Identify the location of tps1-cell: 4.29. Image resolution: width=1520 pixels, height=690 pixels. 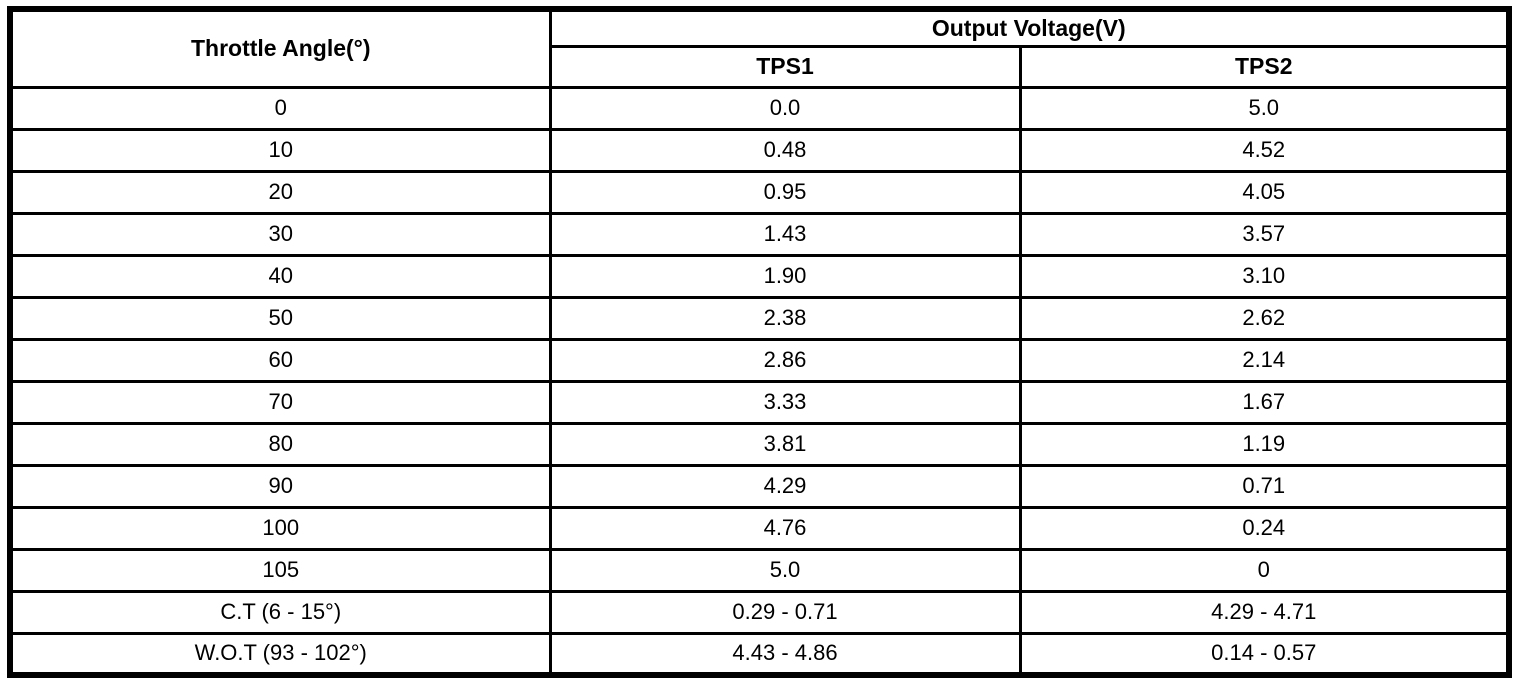
(785, 486).